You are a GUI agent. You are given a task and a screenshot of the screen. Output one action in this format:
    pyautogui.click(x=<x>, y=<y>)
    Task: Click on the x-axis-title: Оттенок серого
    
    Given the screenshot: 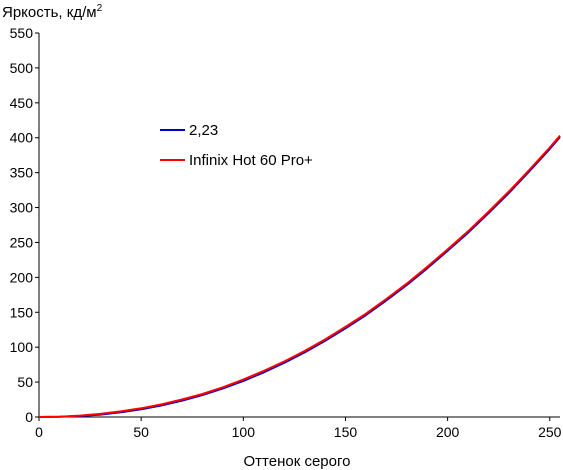 What is the action you would take?
    pyautogui.click(x=297, y=461)
    